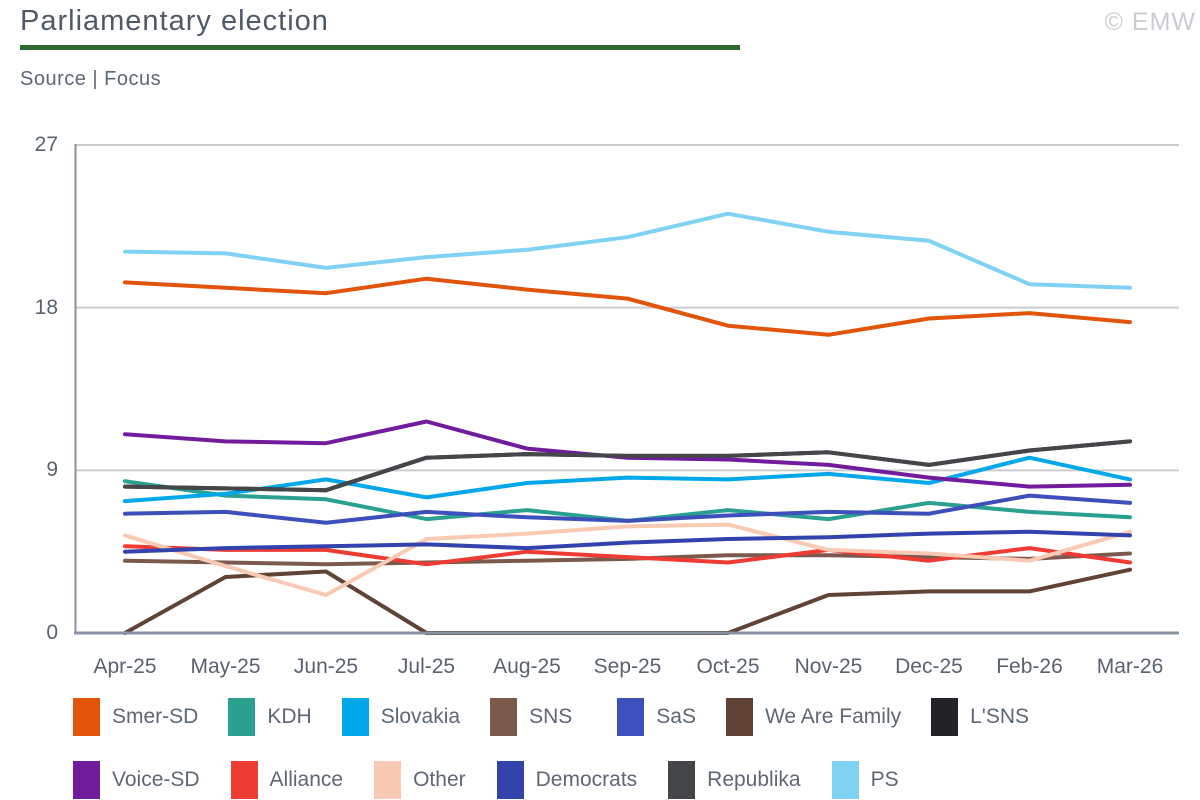  Describe the element at coordinates (828, 666) in the screenshot. I see `x-tick-label: Nov-25` at that location.